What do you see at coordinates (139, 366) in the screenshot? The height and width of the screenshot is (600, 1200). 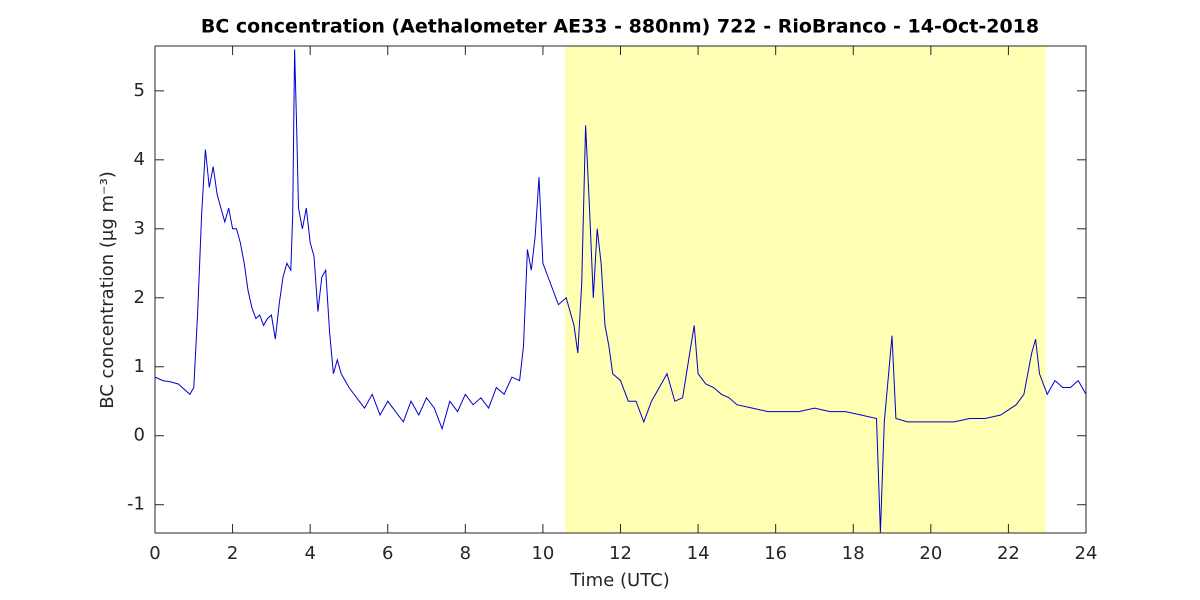 I see `y-tick-label: 1` at bounding box center [139, 366].